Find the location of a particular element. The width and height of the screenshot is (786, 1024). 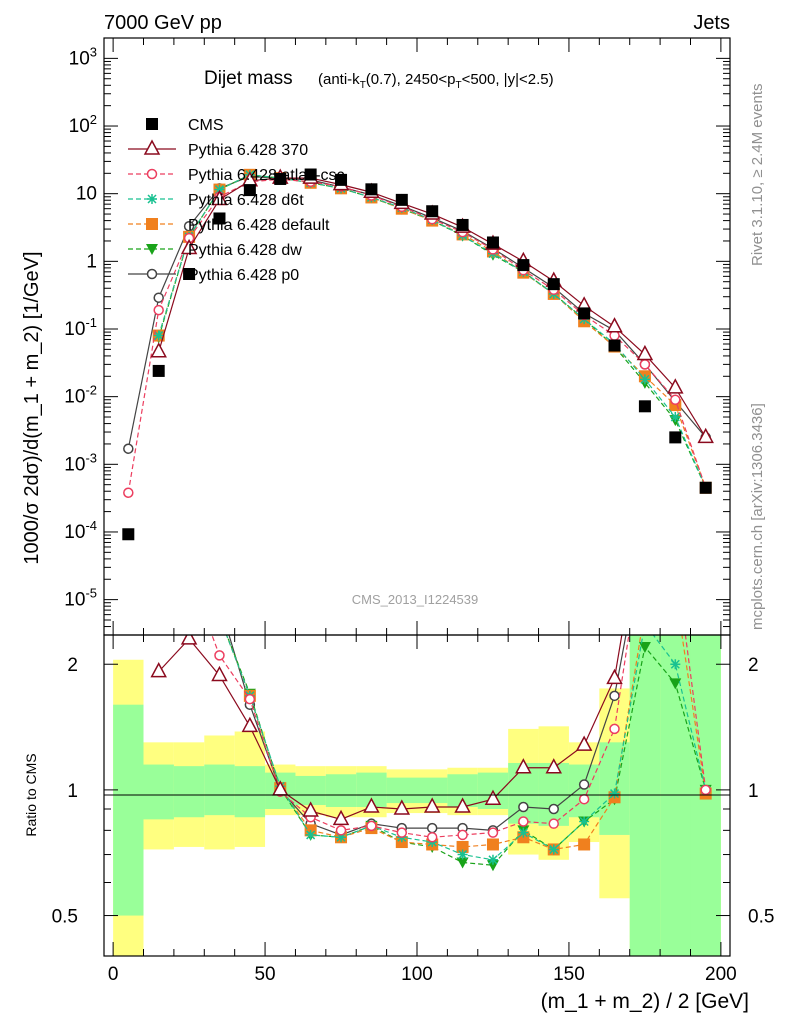

y-tick-label: 10⁻² is located at coordinates (80, 395).